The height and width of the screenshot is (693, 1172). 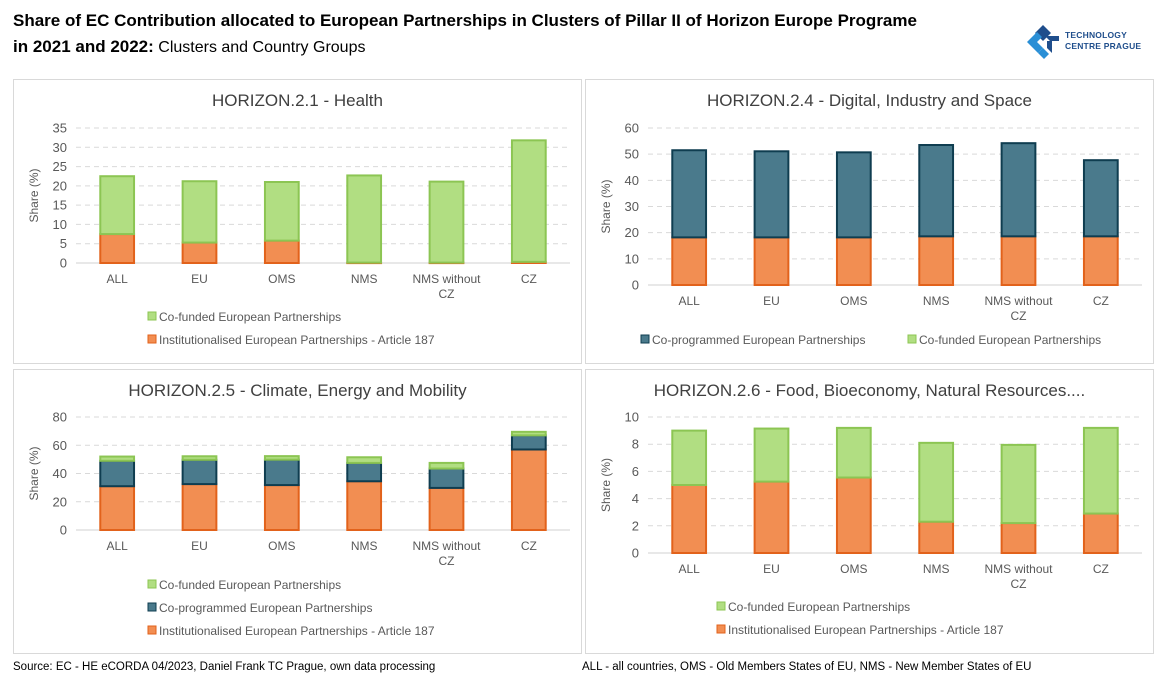 What do you see at coordinates (635, 525) in the screenshot?
I see `y-tick-label: 2` at bounding box center [635, 525].